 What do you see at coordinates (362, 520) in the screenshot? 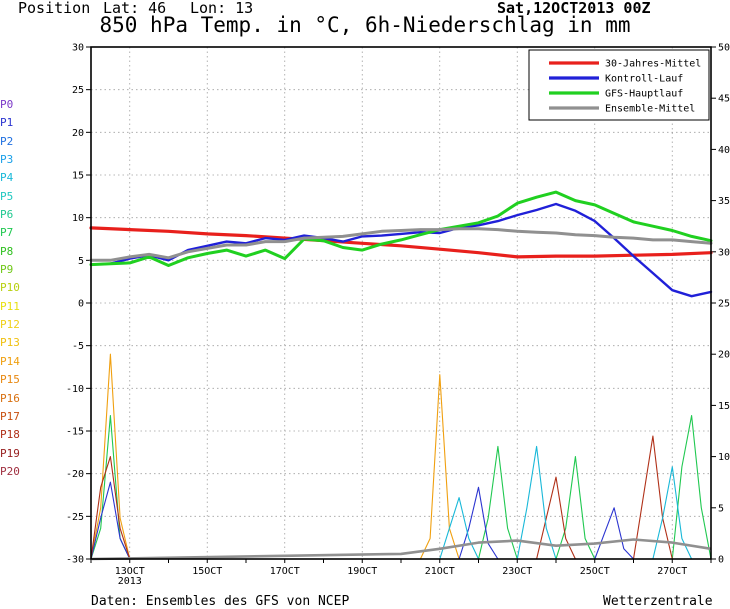
I see `precip-series-p1` at bounding box center [362, 520].